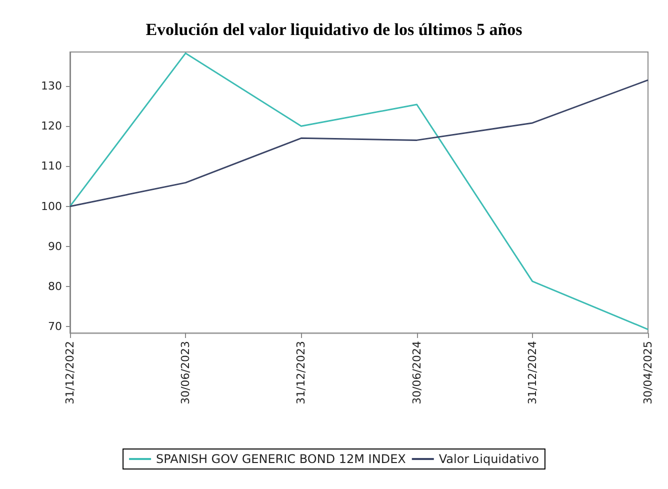 This screenshot has width=668, height=489. Describe the element at coordinates (648, 372) in the screenshot. I see `x-tick-label: 30/04/2025` at that location.